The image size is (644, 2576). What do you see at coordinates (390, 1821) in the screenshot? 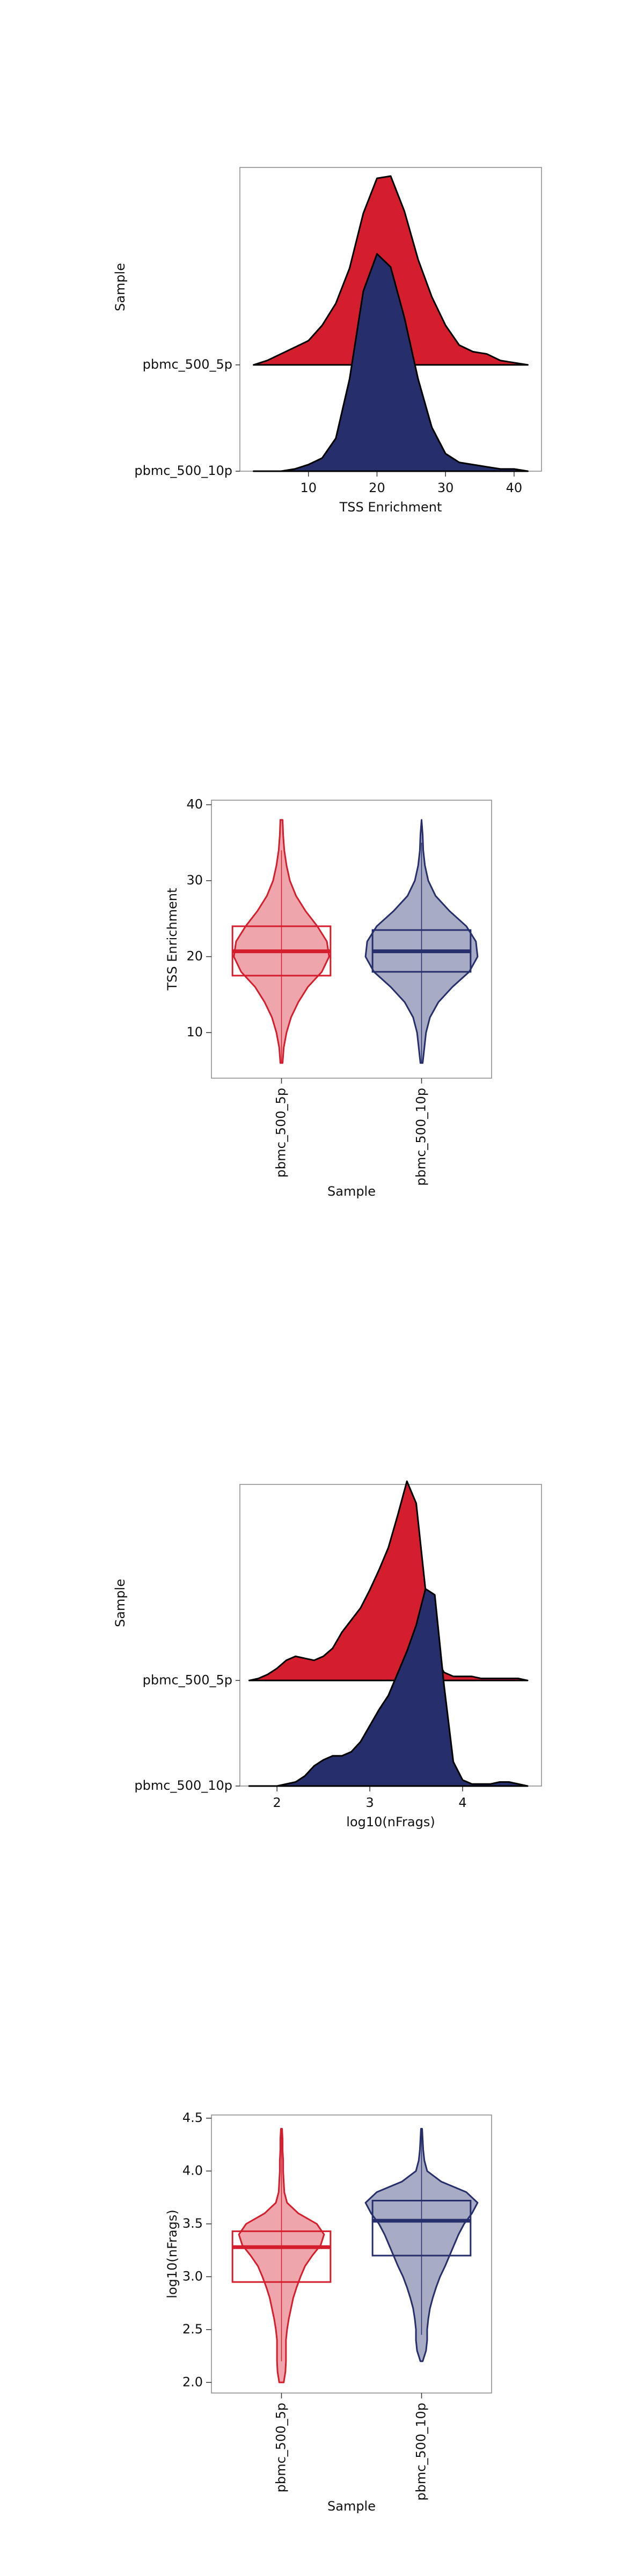
I see `x-axis-label: log10(nFrags)` at bounding box center [390, 1821].